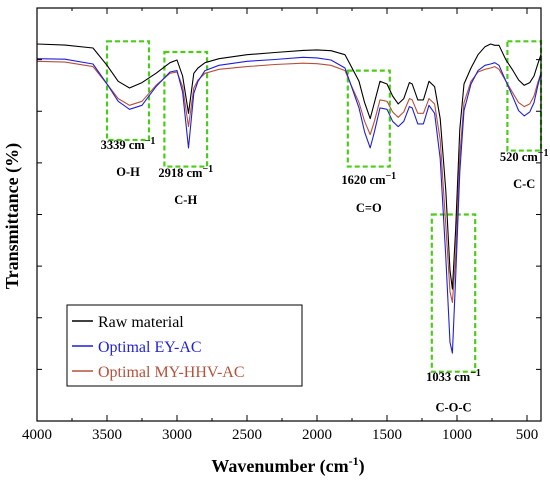 Image resolution: width=550 pixels, height=481 pixels. Describe the element at coordinates (247, 435) in the screenshot. I see `x-tick-label: 2500` at that location.